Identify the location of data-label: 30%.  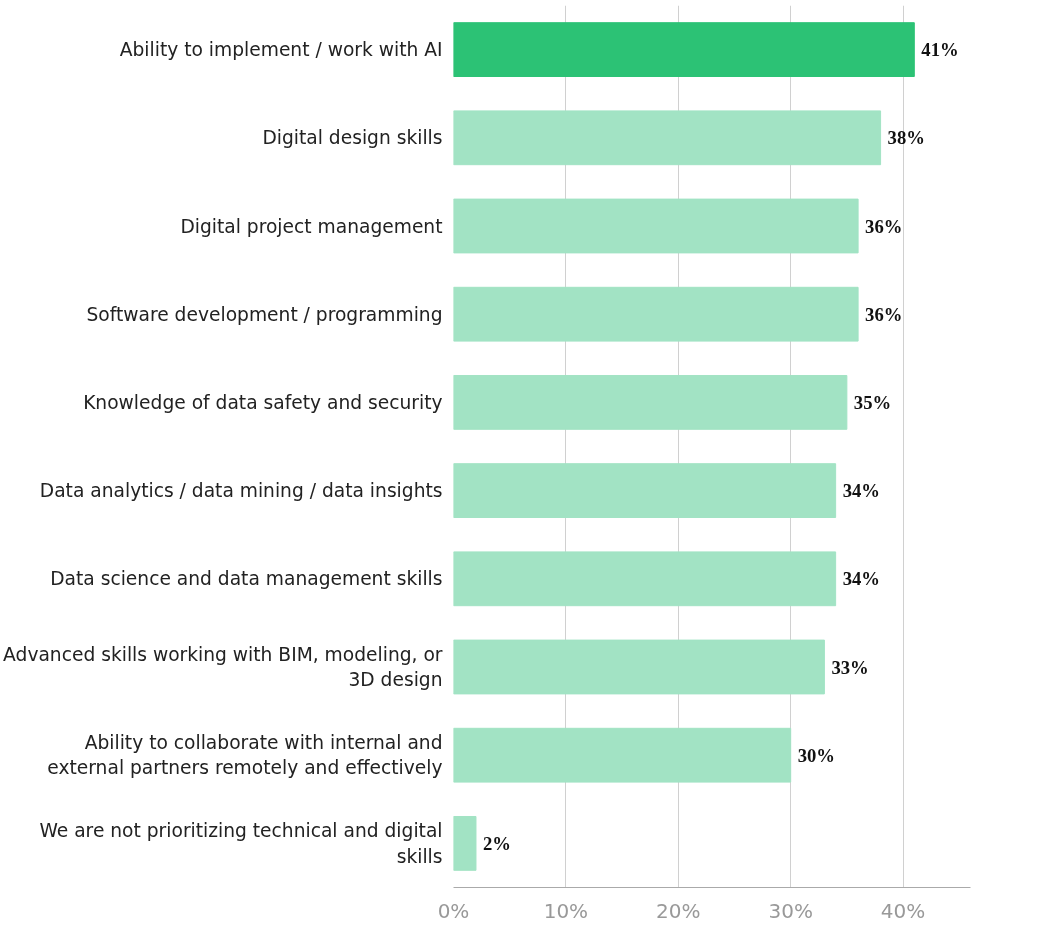
(816, 755).